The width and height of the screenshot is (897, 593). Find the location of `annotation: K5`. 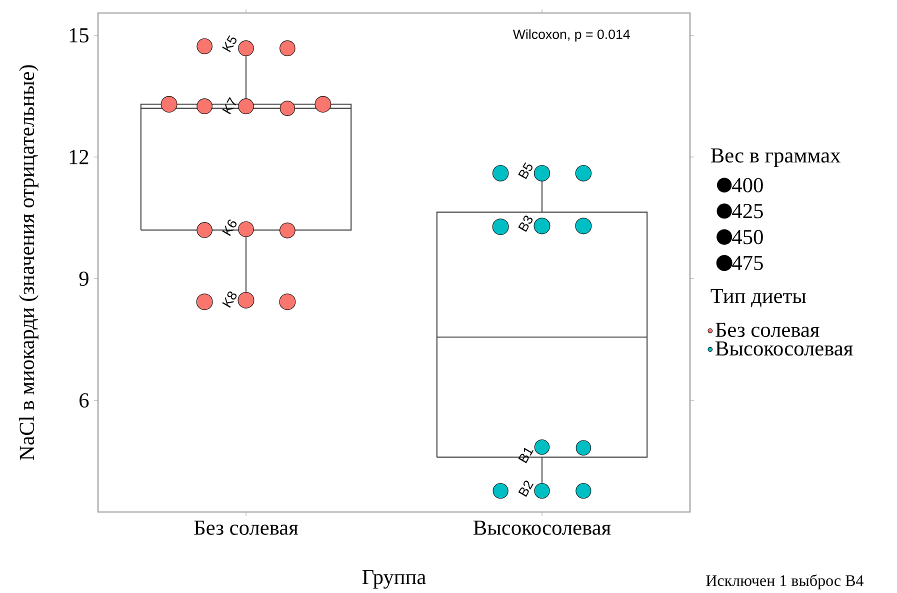

annotation: K5 is located at coordinates (229, 43).